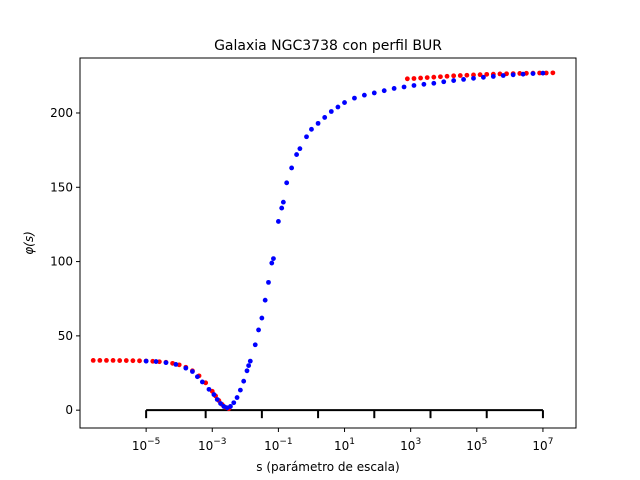  I want to click on x-tick-label: 10⁻¹, so click(278, 445).